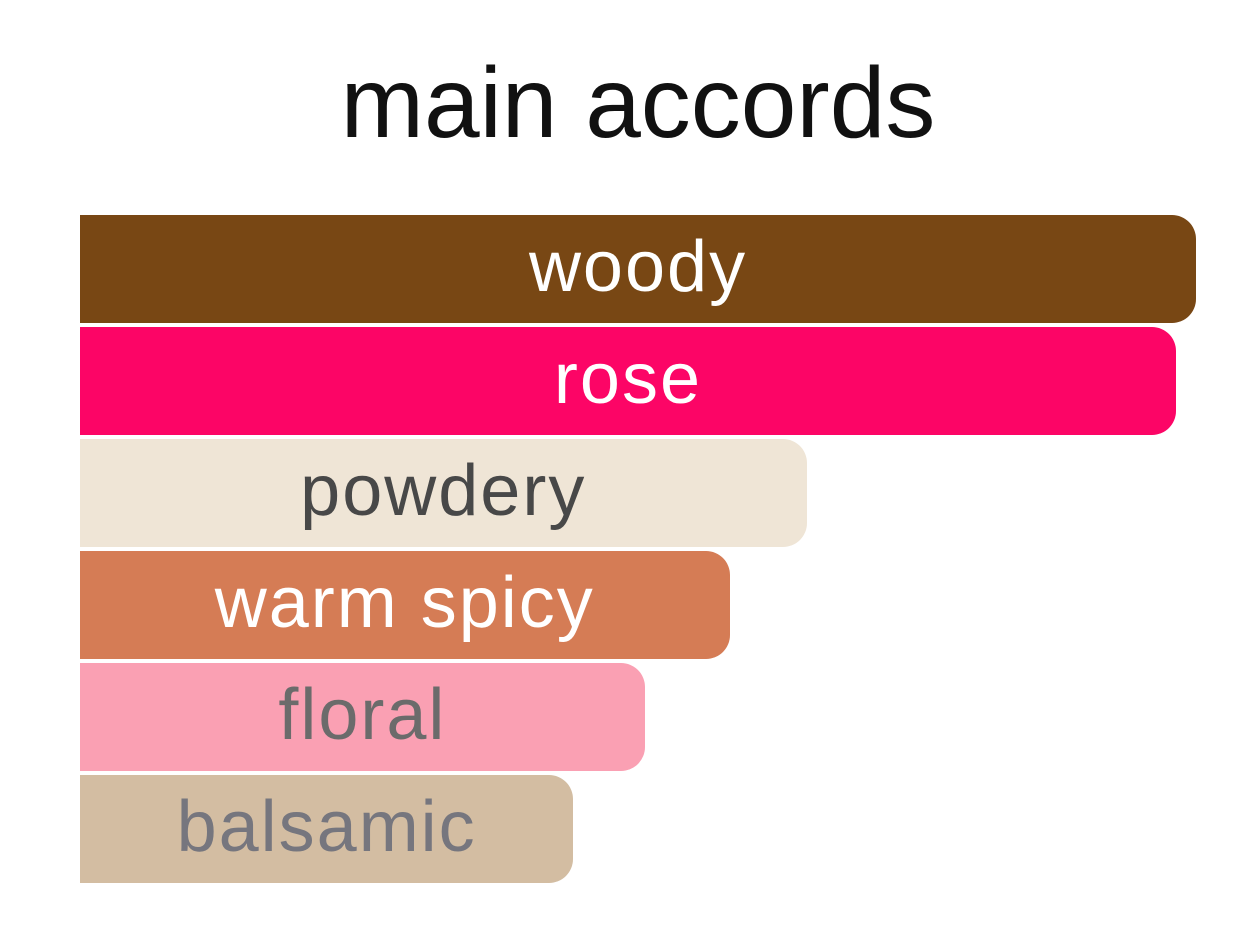 Image resolution: width=1242 pixels, height=940 pixels. I want to click on accord-label: powdery, so click(443, 491).